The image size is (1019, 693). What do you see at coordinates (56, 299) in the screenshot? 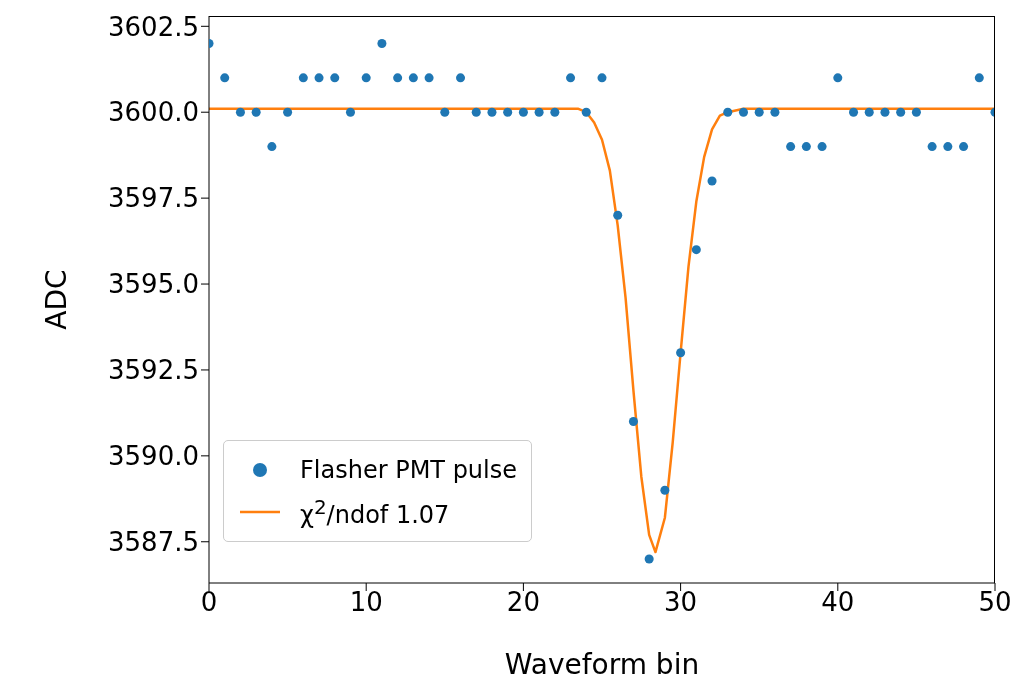
I see `y-axis-title: ADC` at bounding box center [56, 299].